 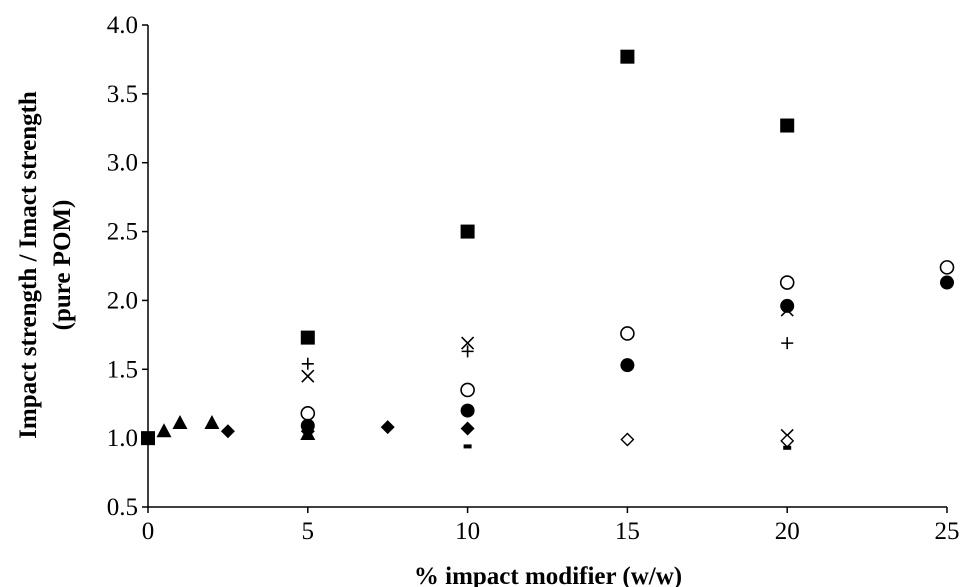 I want to click on y-tick-label: 2.0, so click(x=122, y=300).